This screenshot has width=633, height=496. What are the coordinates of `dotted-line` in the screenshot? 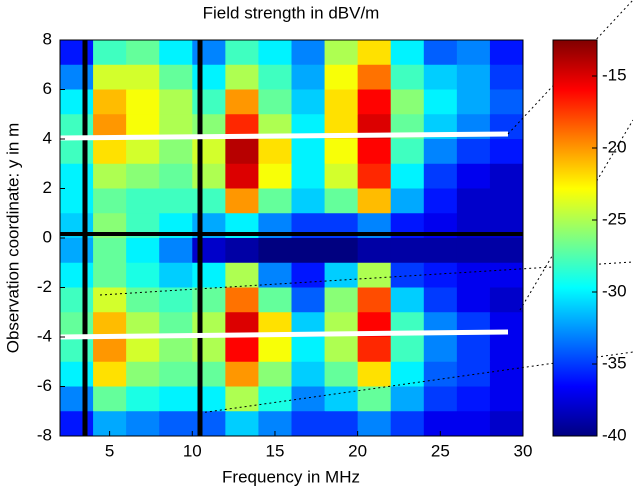 It's located at (366, 278).